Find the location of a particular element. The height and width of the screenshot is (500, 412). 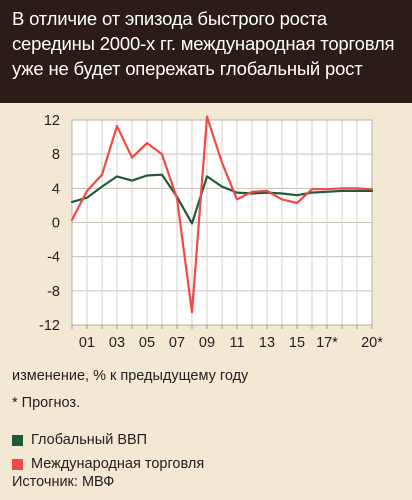

x-tick-label: 17* is located at coordinates (327, 343).